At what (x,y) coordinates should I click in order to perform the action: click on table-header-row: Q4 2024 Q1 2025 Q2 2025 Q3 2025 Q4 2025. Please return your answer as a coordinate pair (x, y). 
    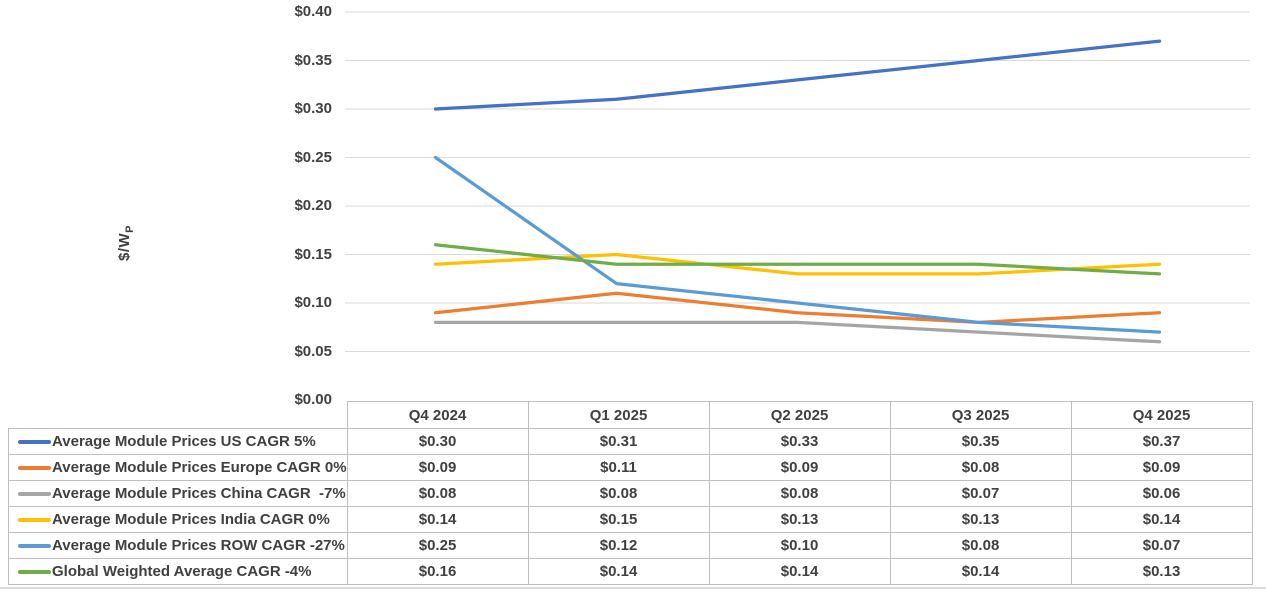
    Looking at the image, I should click on (631, 415).